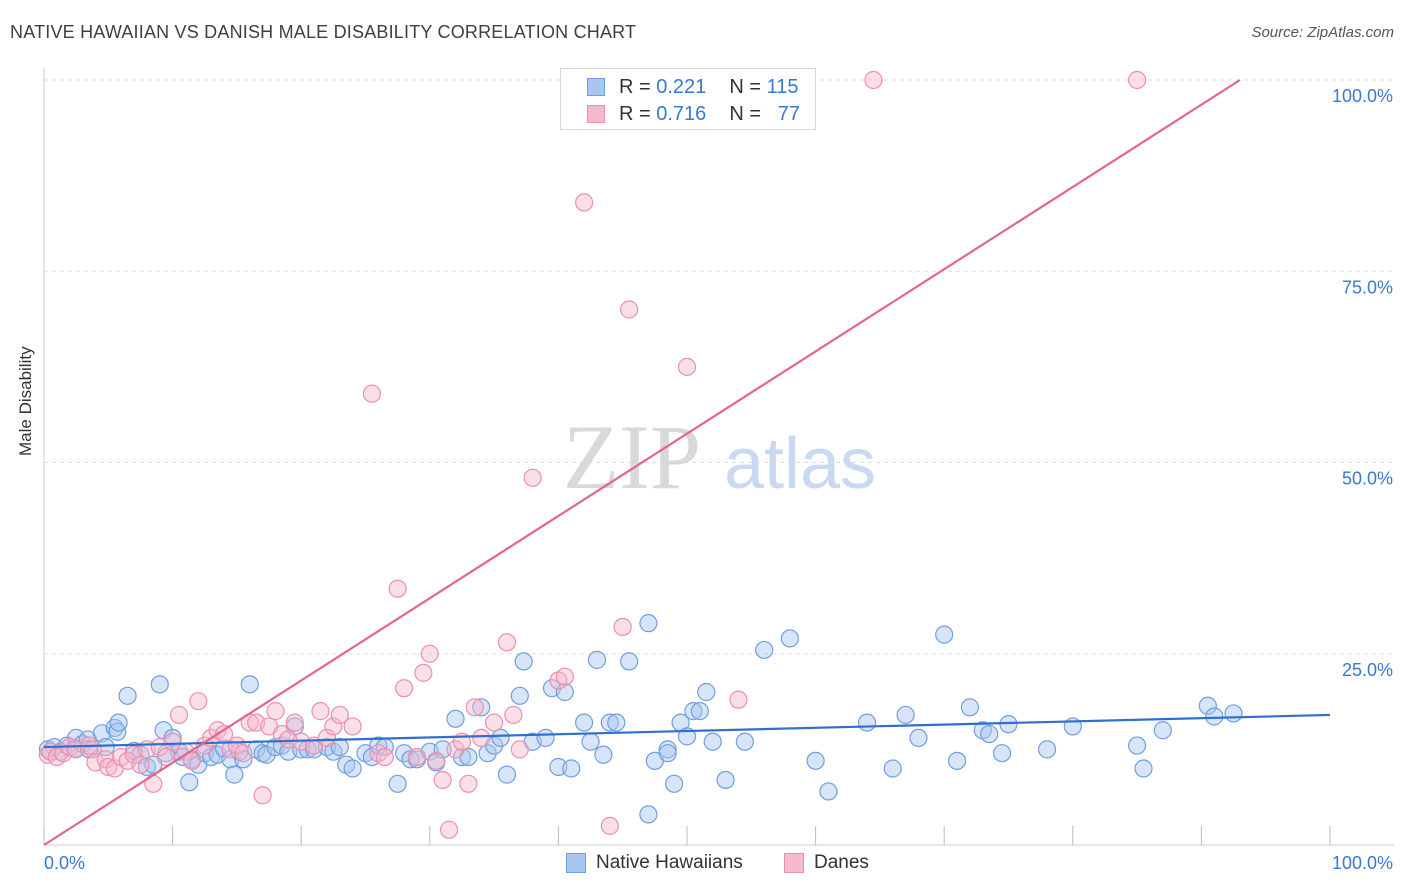 Image resolution: width=1406 pixels, height=892 pixels. Describe the element at coordinates (64, 863) in the screenshot. I see `x-tick-label: 0.0%` at that location.